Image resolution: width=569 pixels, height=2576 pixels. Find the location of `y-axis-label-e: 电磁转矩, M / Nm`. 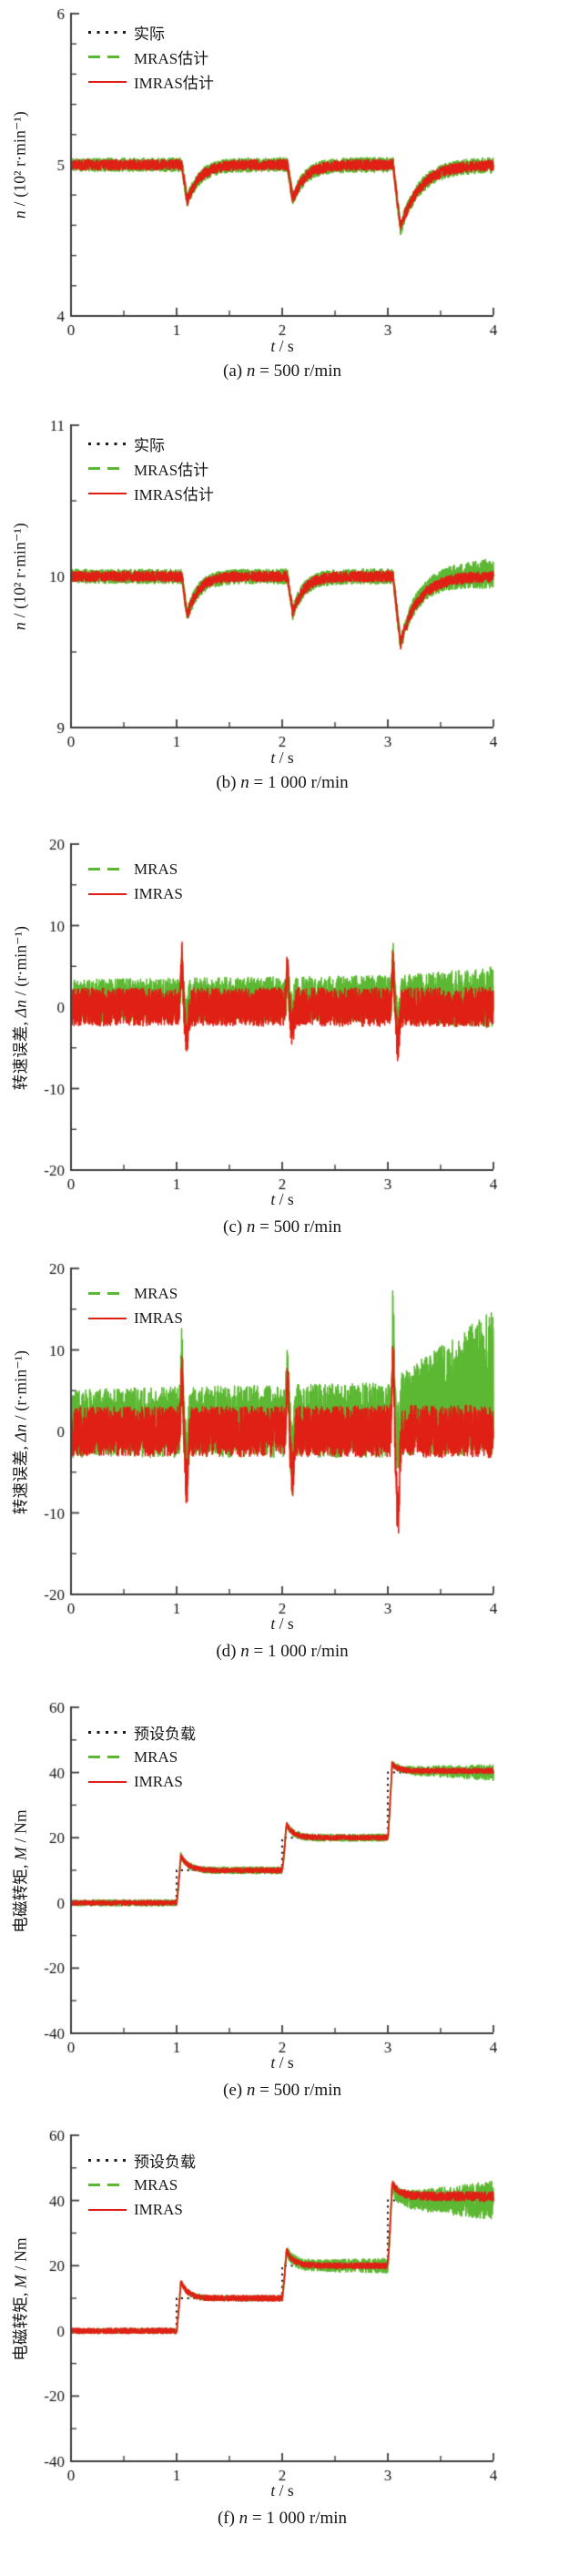

y-axis-label-e: 电磁转矩, M / Nm is located at coordinates (20, 1871).